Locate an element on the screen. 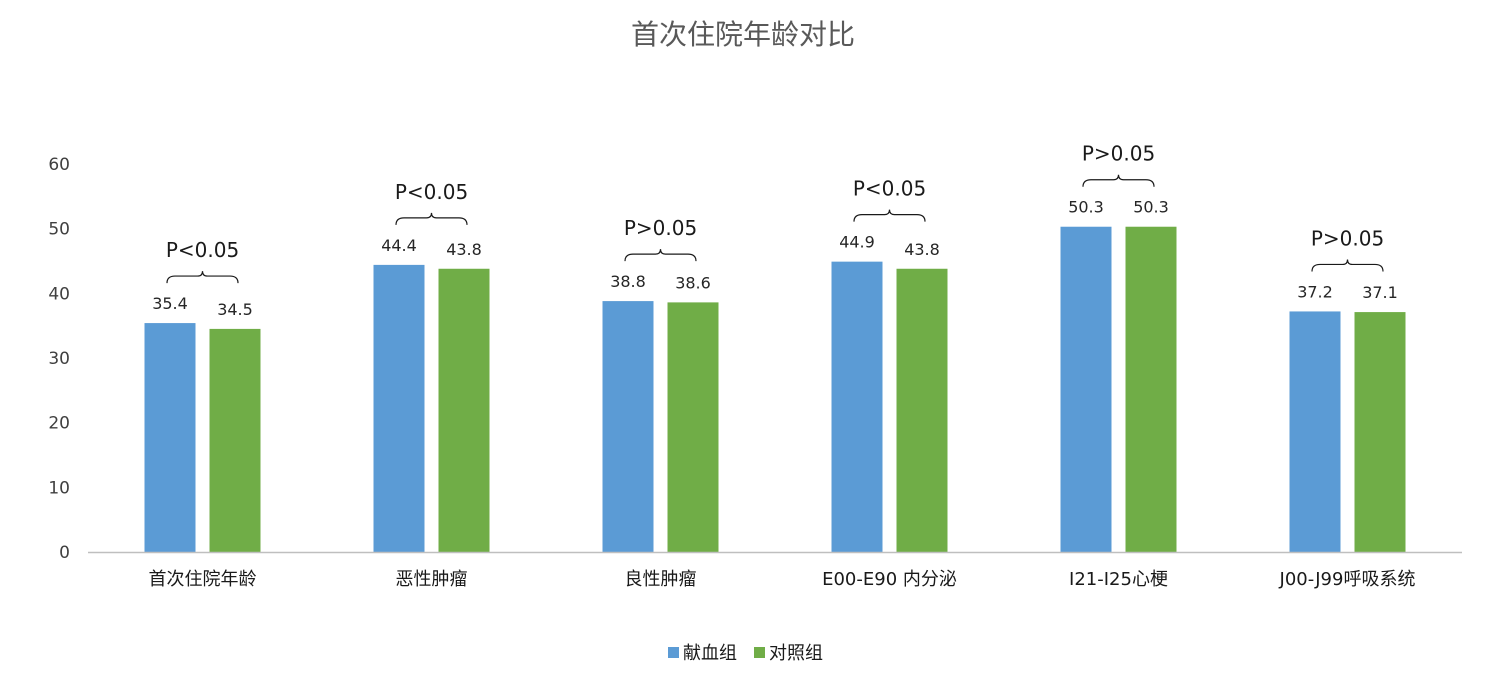 This screenshot has width=1486, height=684. data-label: 35.4 is located at coordinates (170, 303).